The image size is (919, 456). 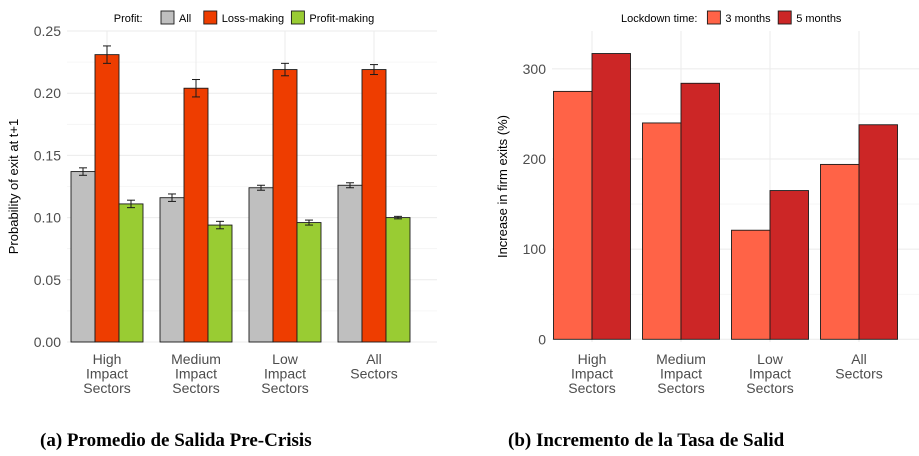 I want to click on legend: Profit: All Loss-making Profit-making, so click(x=244, y=17).